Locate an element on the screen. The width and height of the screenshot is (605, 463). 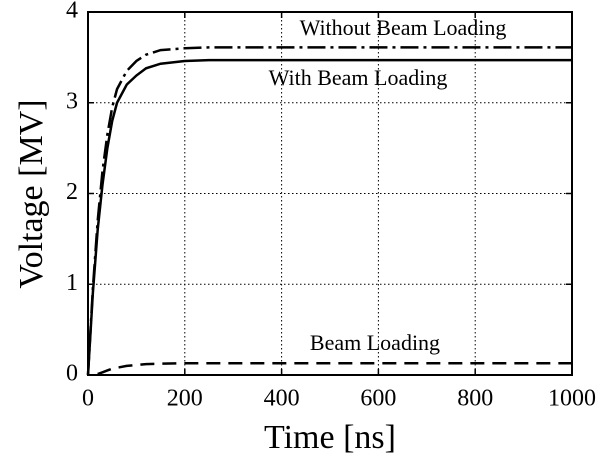
x-tick-label: 1000 is located at coordinates (572, 399).